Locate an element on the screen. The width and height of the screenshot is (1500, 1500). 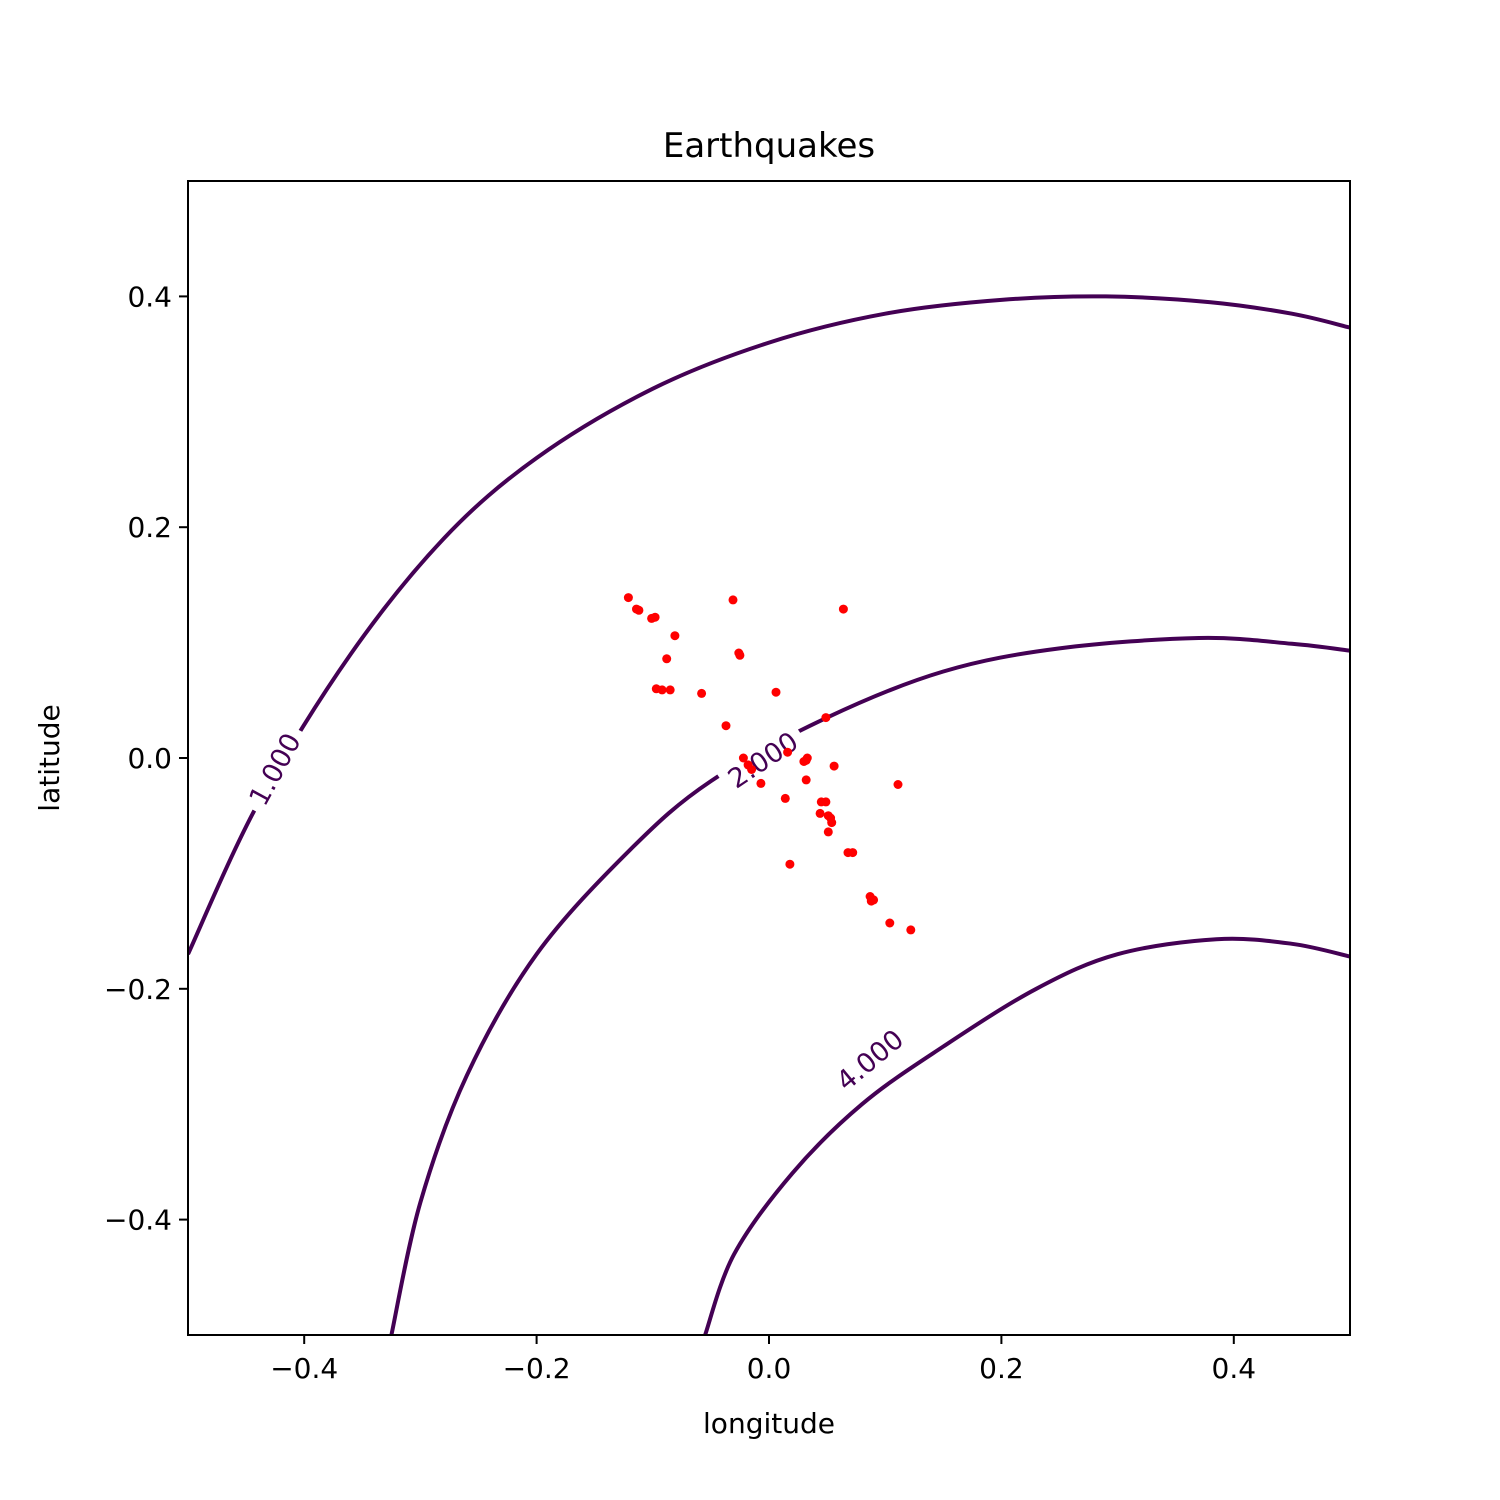
y-tick-label: 0.2 is located at coordinates (149, 527).